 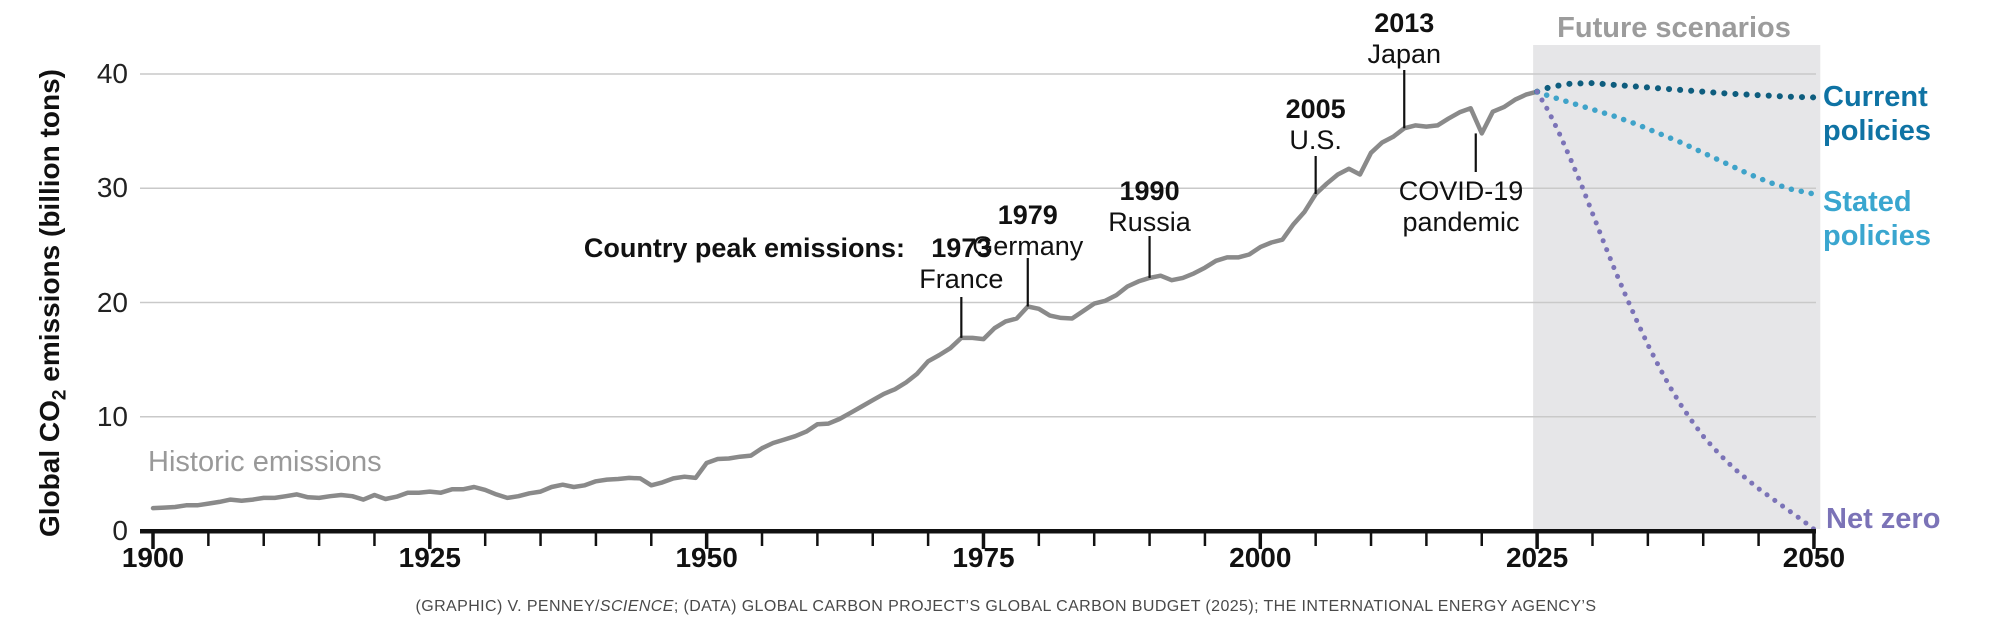 I want to click on y-tick-label-40: 40, so click(x=112, y=73).